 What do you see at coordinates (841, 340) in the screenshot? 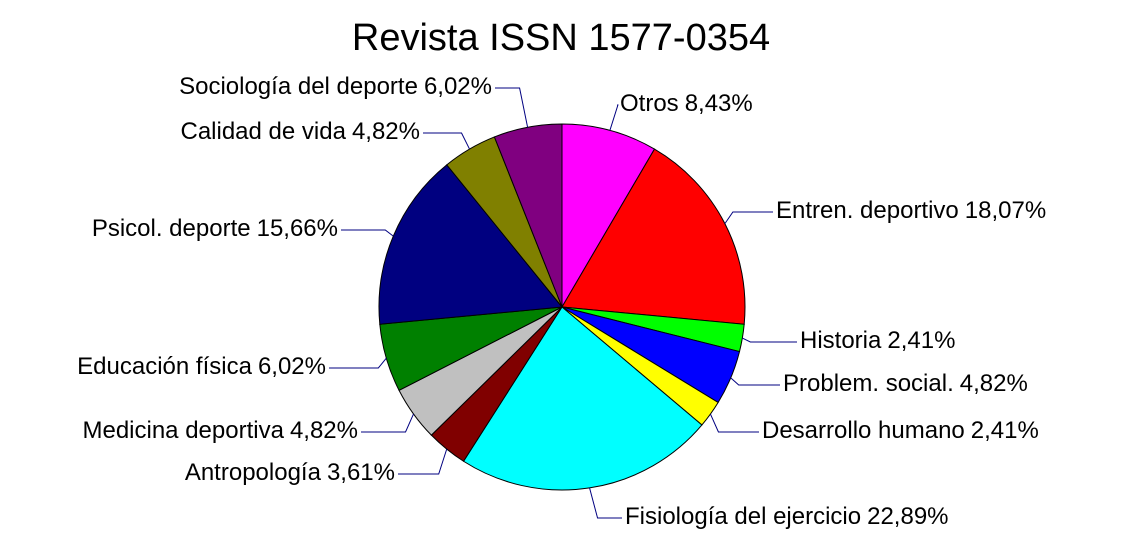
I see `category-label: Historia` at bounding box center [841, 340].